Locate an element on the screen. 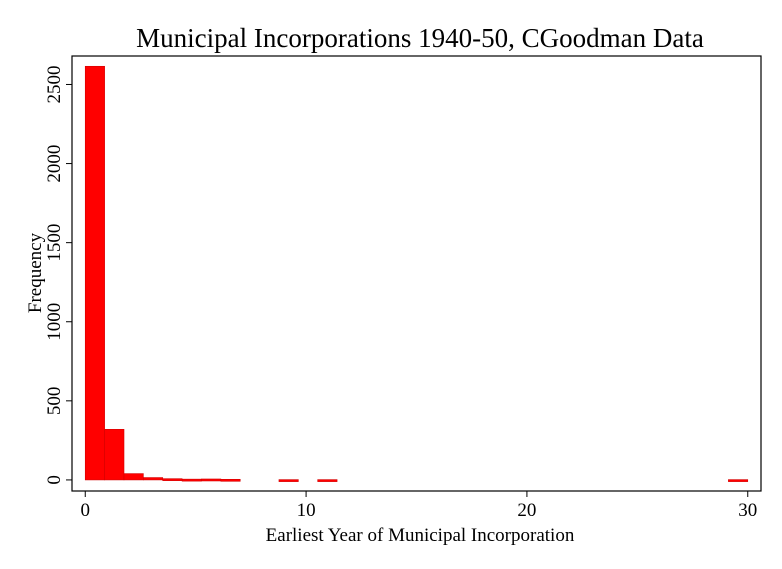 The height and width of the screenshot is (569, 782). y-tick-label: 500 is located at coordinates (54, 401).